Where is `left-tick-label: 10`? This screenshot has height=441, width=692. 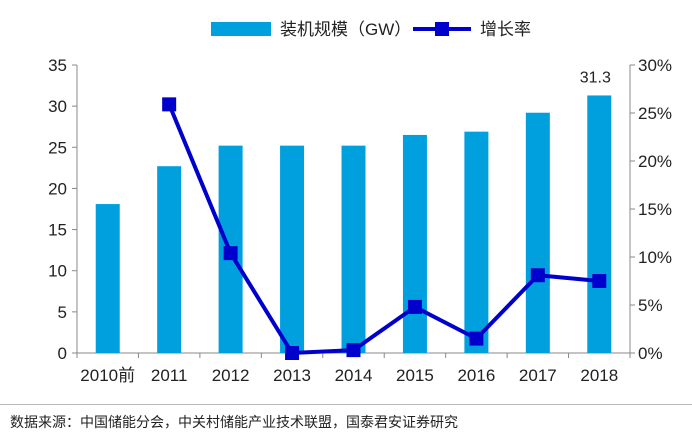
left-tick-label: 10 is located at coordinates (57, 271).